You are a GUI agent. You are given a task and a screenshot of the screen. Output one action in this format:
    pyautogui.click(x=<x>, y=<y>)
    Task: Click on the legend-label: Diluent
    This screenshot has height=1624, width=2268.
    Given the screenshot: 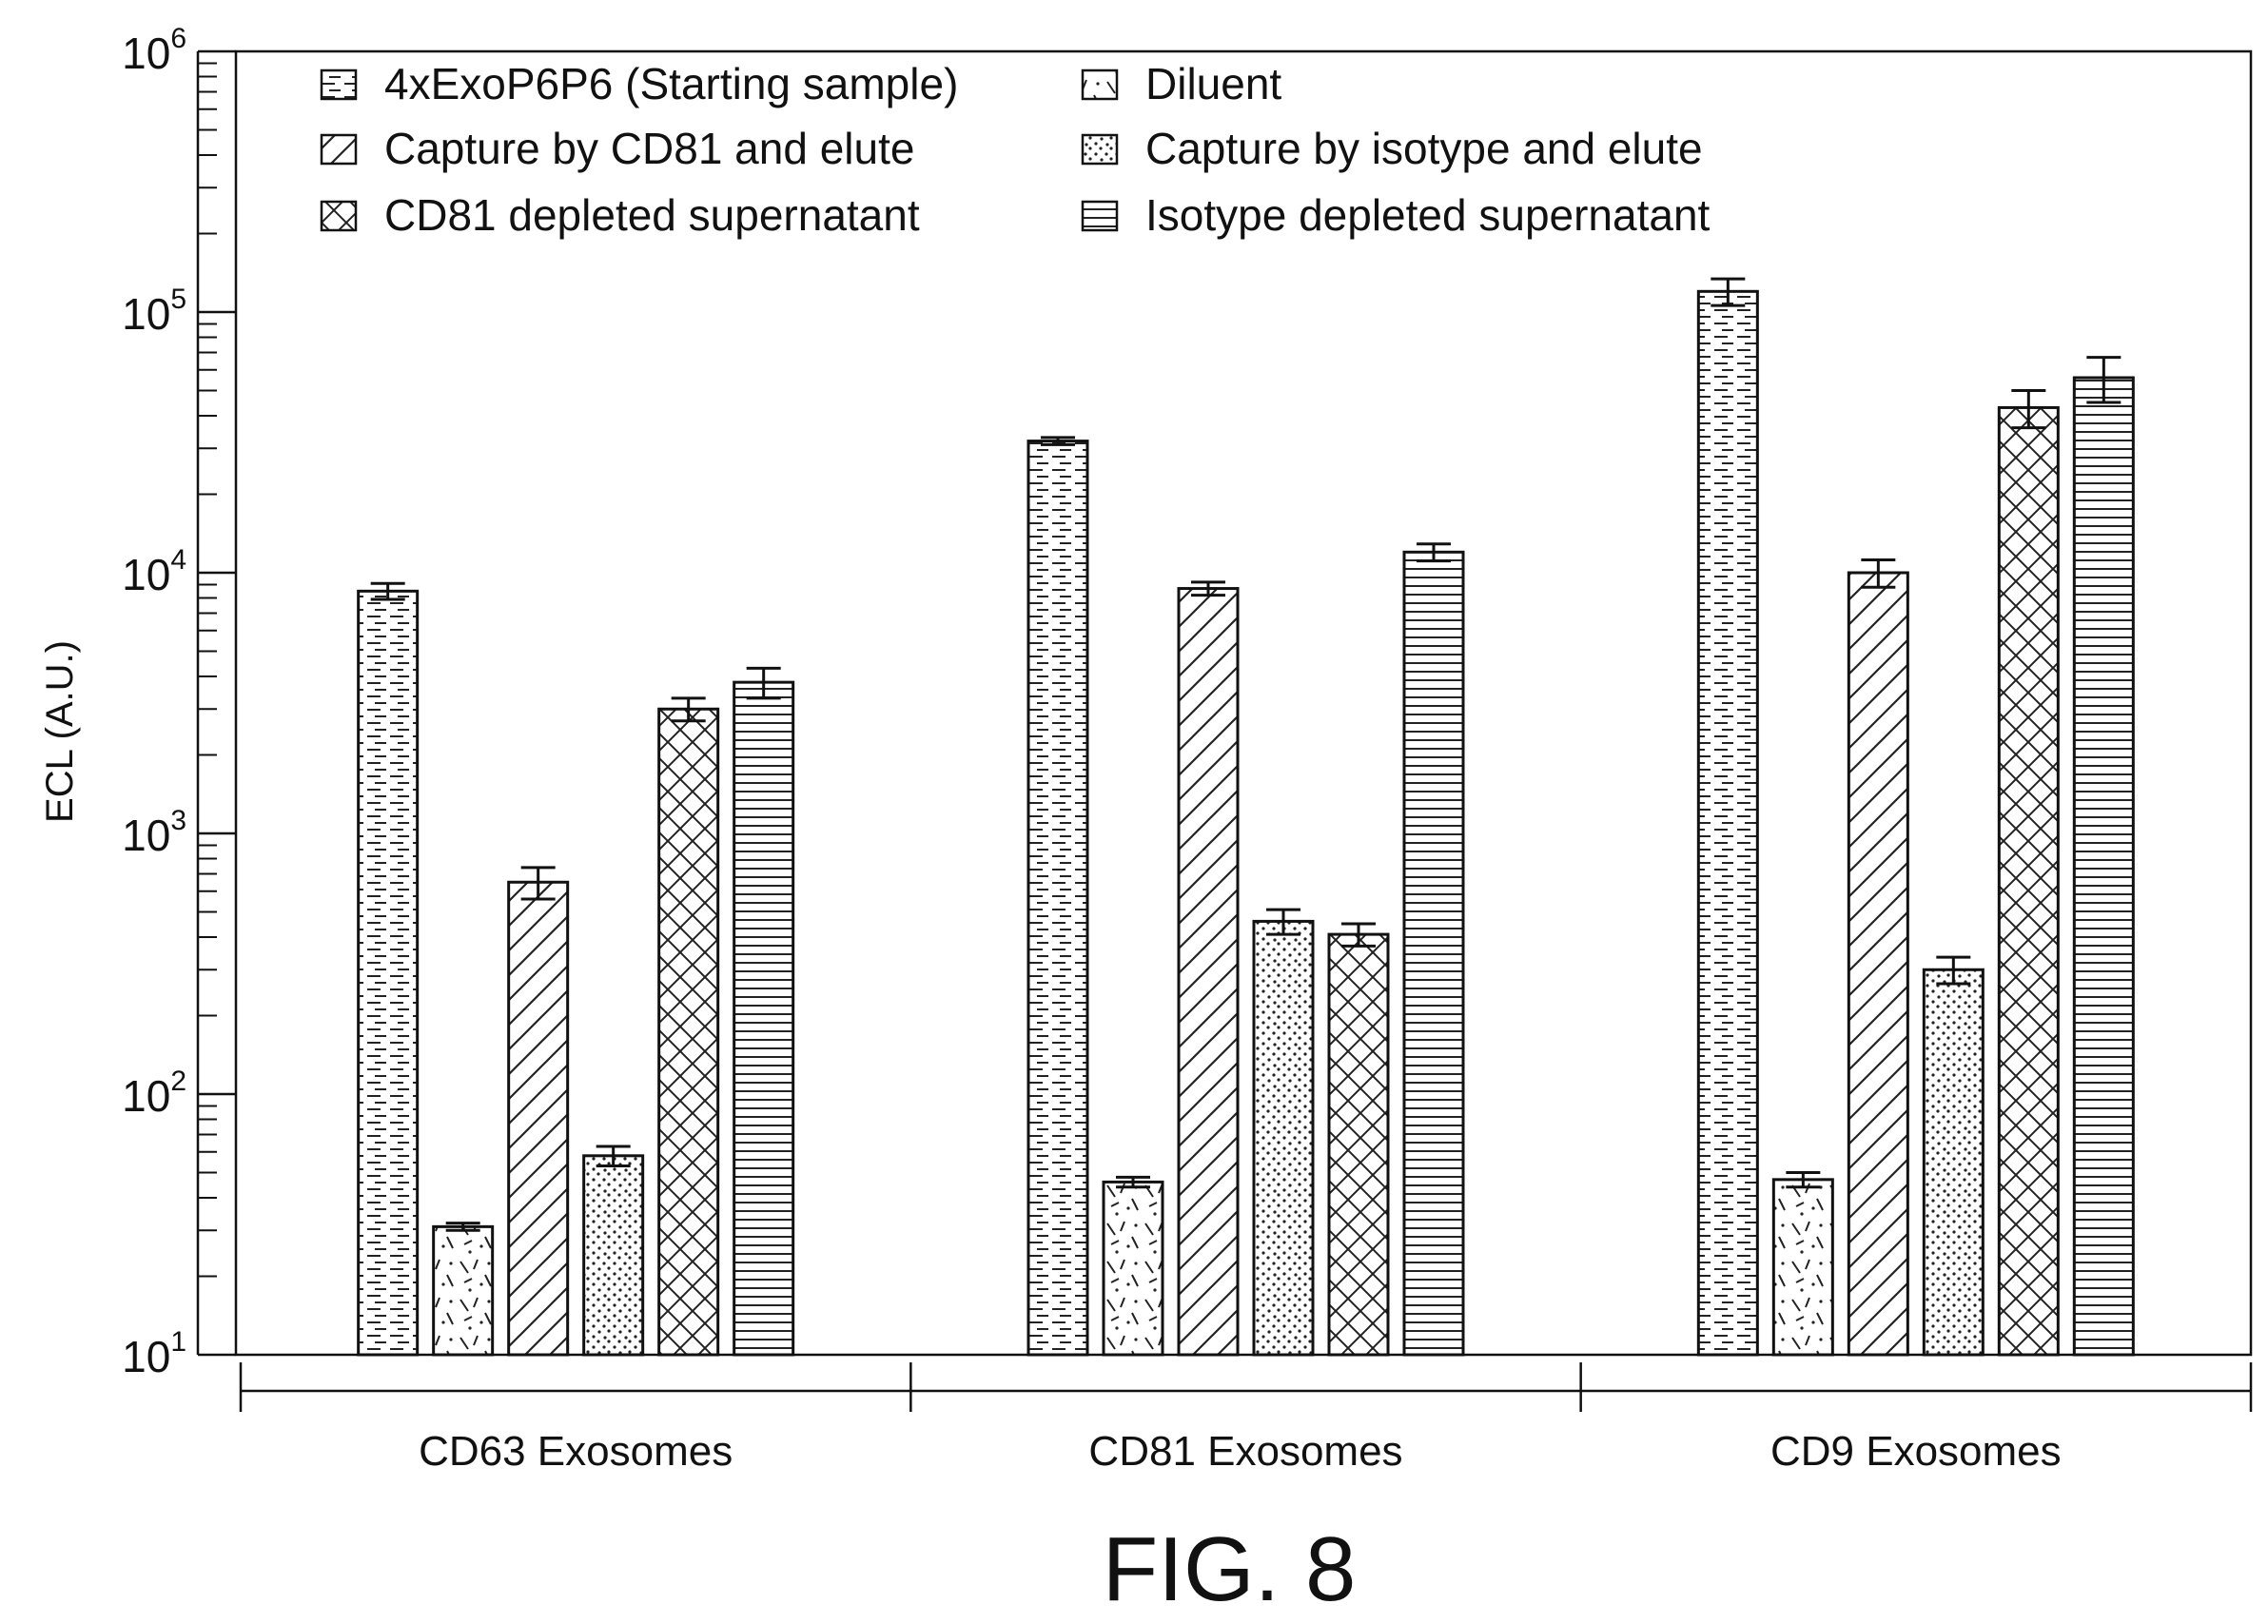 What is the action you would take?
    pyautogui.click(x=1213, y=83)
    